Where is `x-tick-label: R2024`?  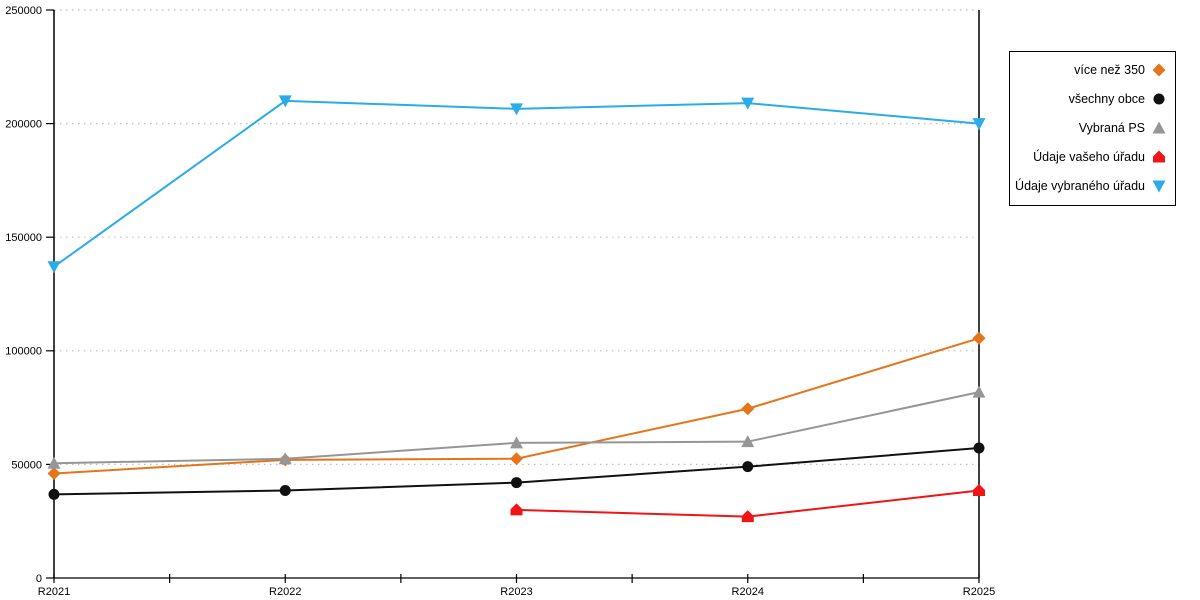
x-tick-label: R2024 is located at coordinates (748, 592).